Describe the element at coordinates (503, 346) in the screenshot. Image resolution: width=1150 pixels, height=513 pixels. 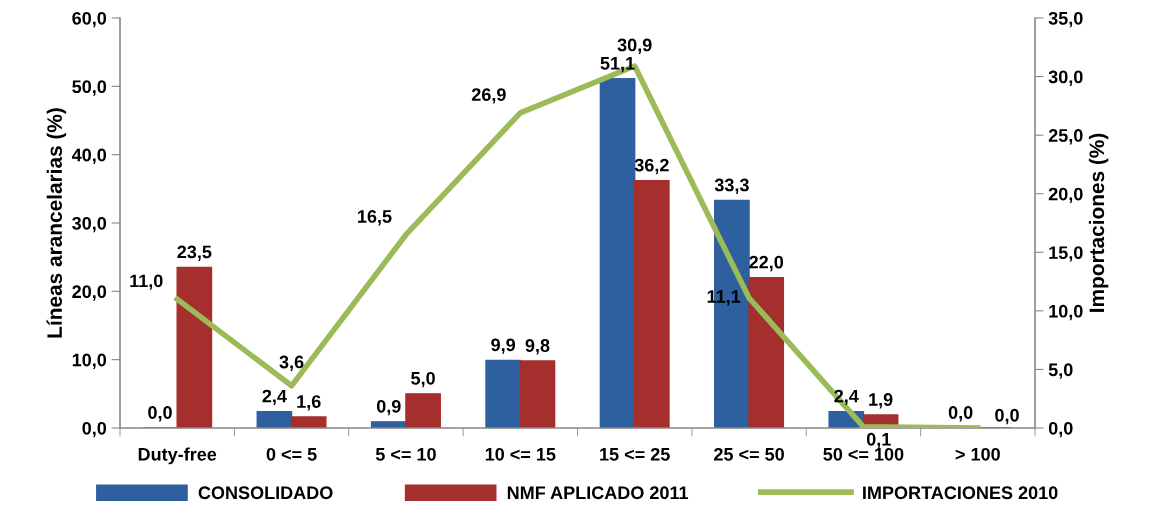
I see `data-label: 9,9` at that location.